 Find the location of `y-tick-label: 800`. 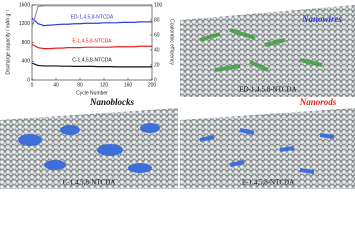

y-tick-label: 800 is located at coordinates (26, 43).